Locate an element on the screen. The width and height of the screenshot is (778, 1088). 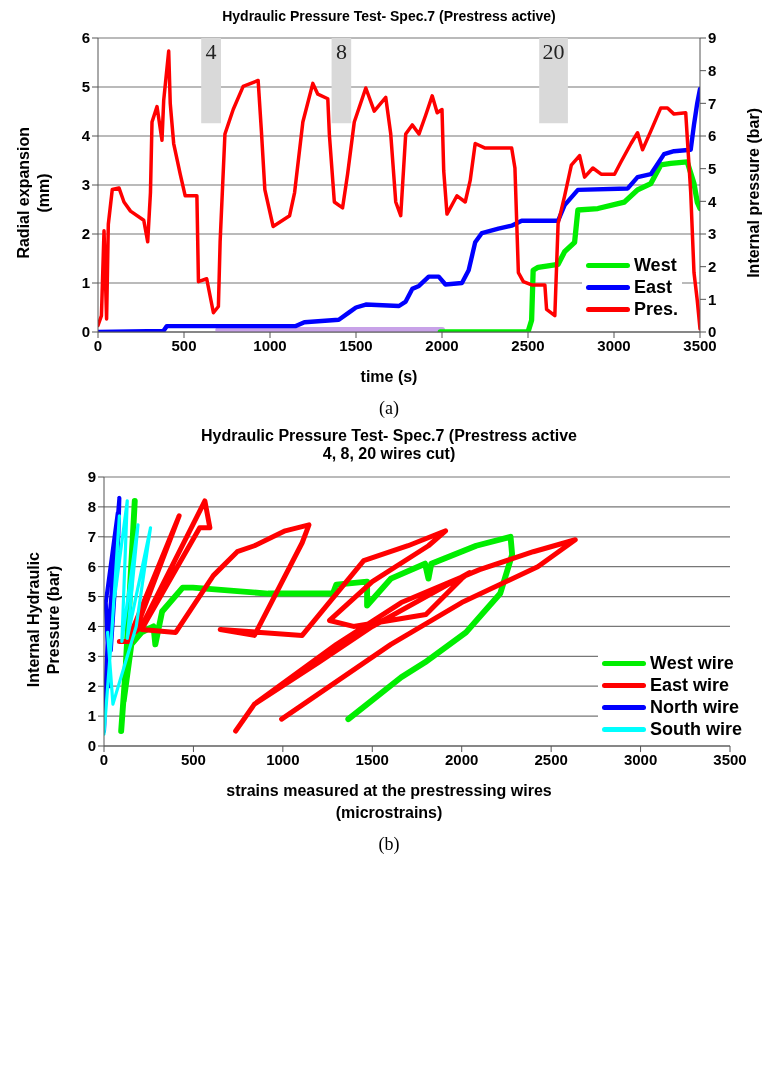
chart-title: Hydraulic Pressure Test- Spec.7 (Prestress active 4, 8, 20 wires cut) is located at coordinates (389, 445).